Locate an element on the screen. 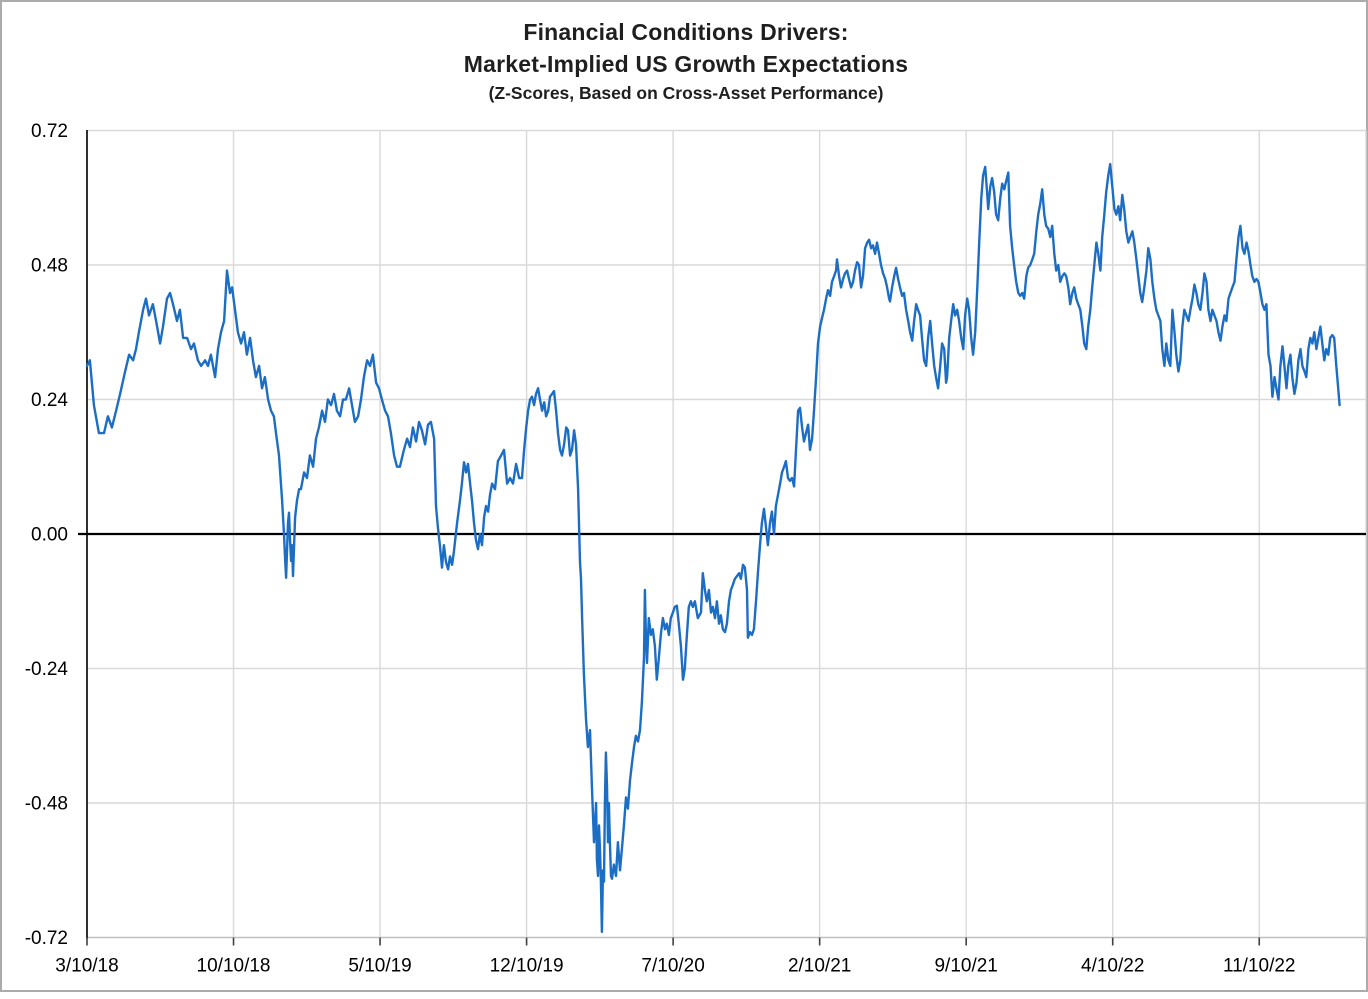 Image resolution: width=1368 pixels, height=999 pixels. chart-title-line2: Market-Implied US Growth Expectations is located at coordinates (686, 64).